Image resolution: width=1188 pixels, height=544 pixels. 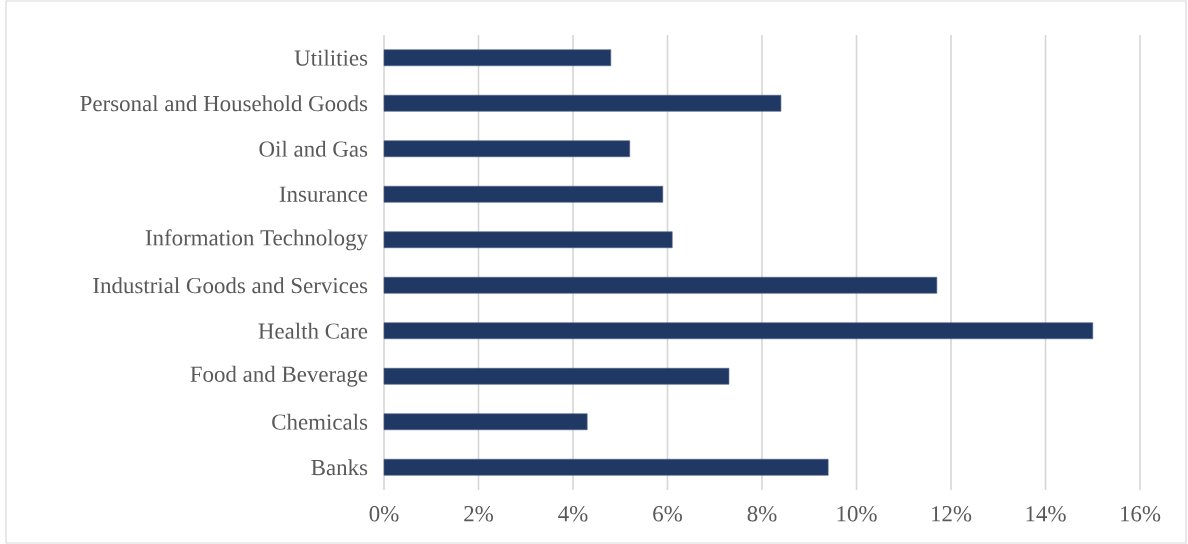 What do you see at coordinates (230, 285) in the screenshot?
I see `y-tick-label: Industrial Goods and Services` at bounding box center [230, 285].